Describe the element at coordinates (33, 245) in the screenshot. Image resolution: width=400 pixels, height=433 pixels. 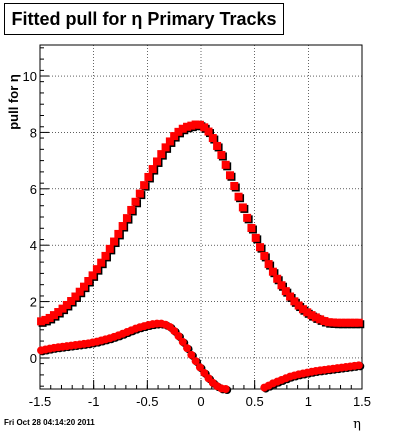
I see `y-tick-label: 4` at that location.